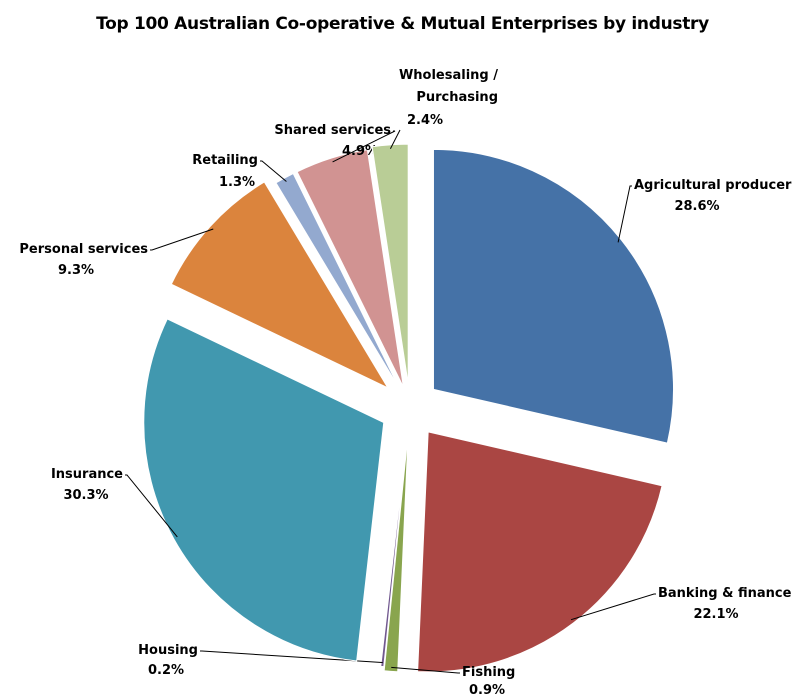 The height and width of the screenshot is (698, 805). What do you see at coordinates (85, 495) in the screenshot?
I see `slice-value-label: 30.3%` at bounding box center [85, 495].